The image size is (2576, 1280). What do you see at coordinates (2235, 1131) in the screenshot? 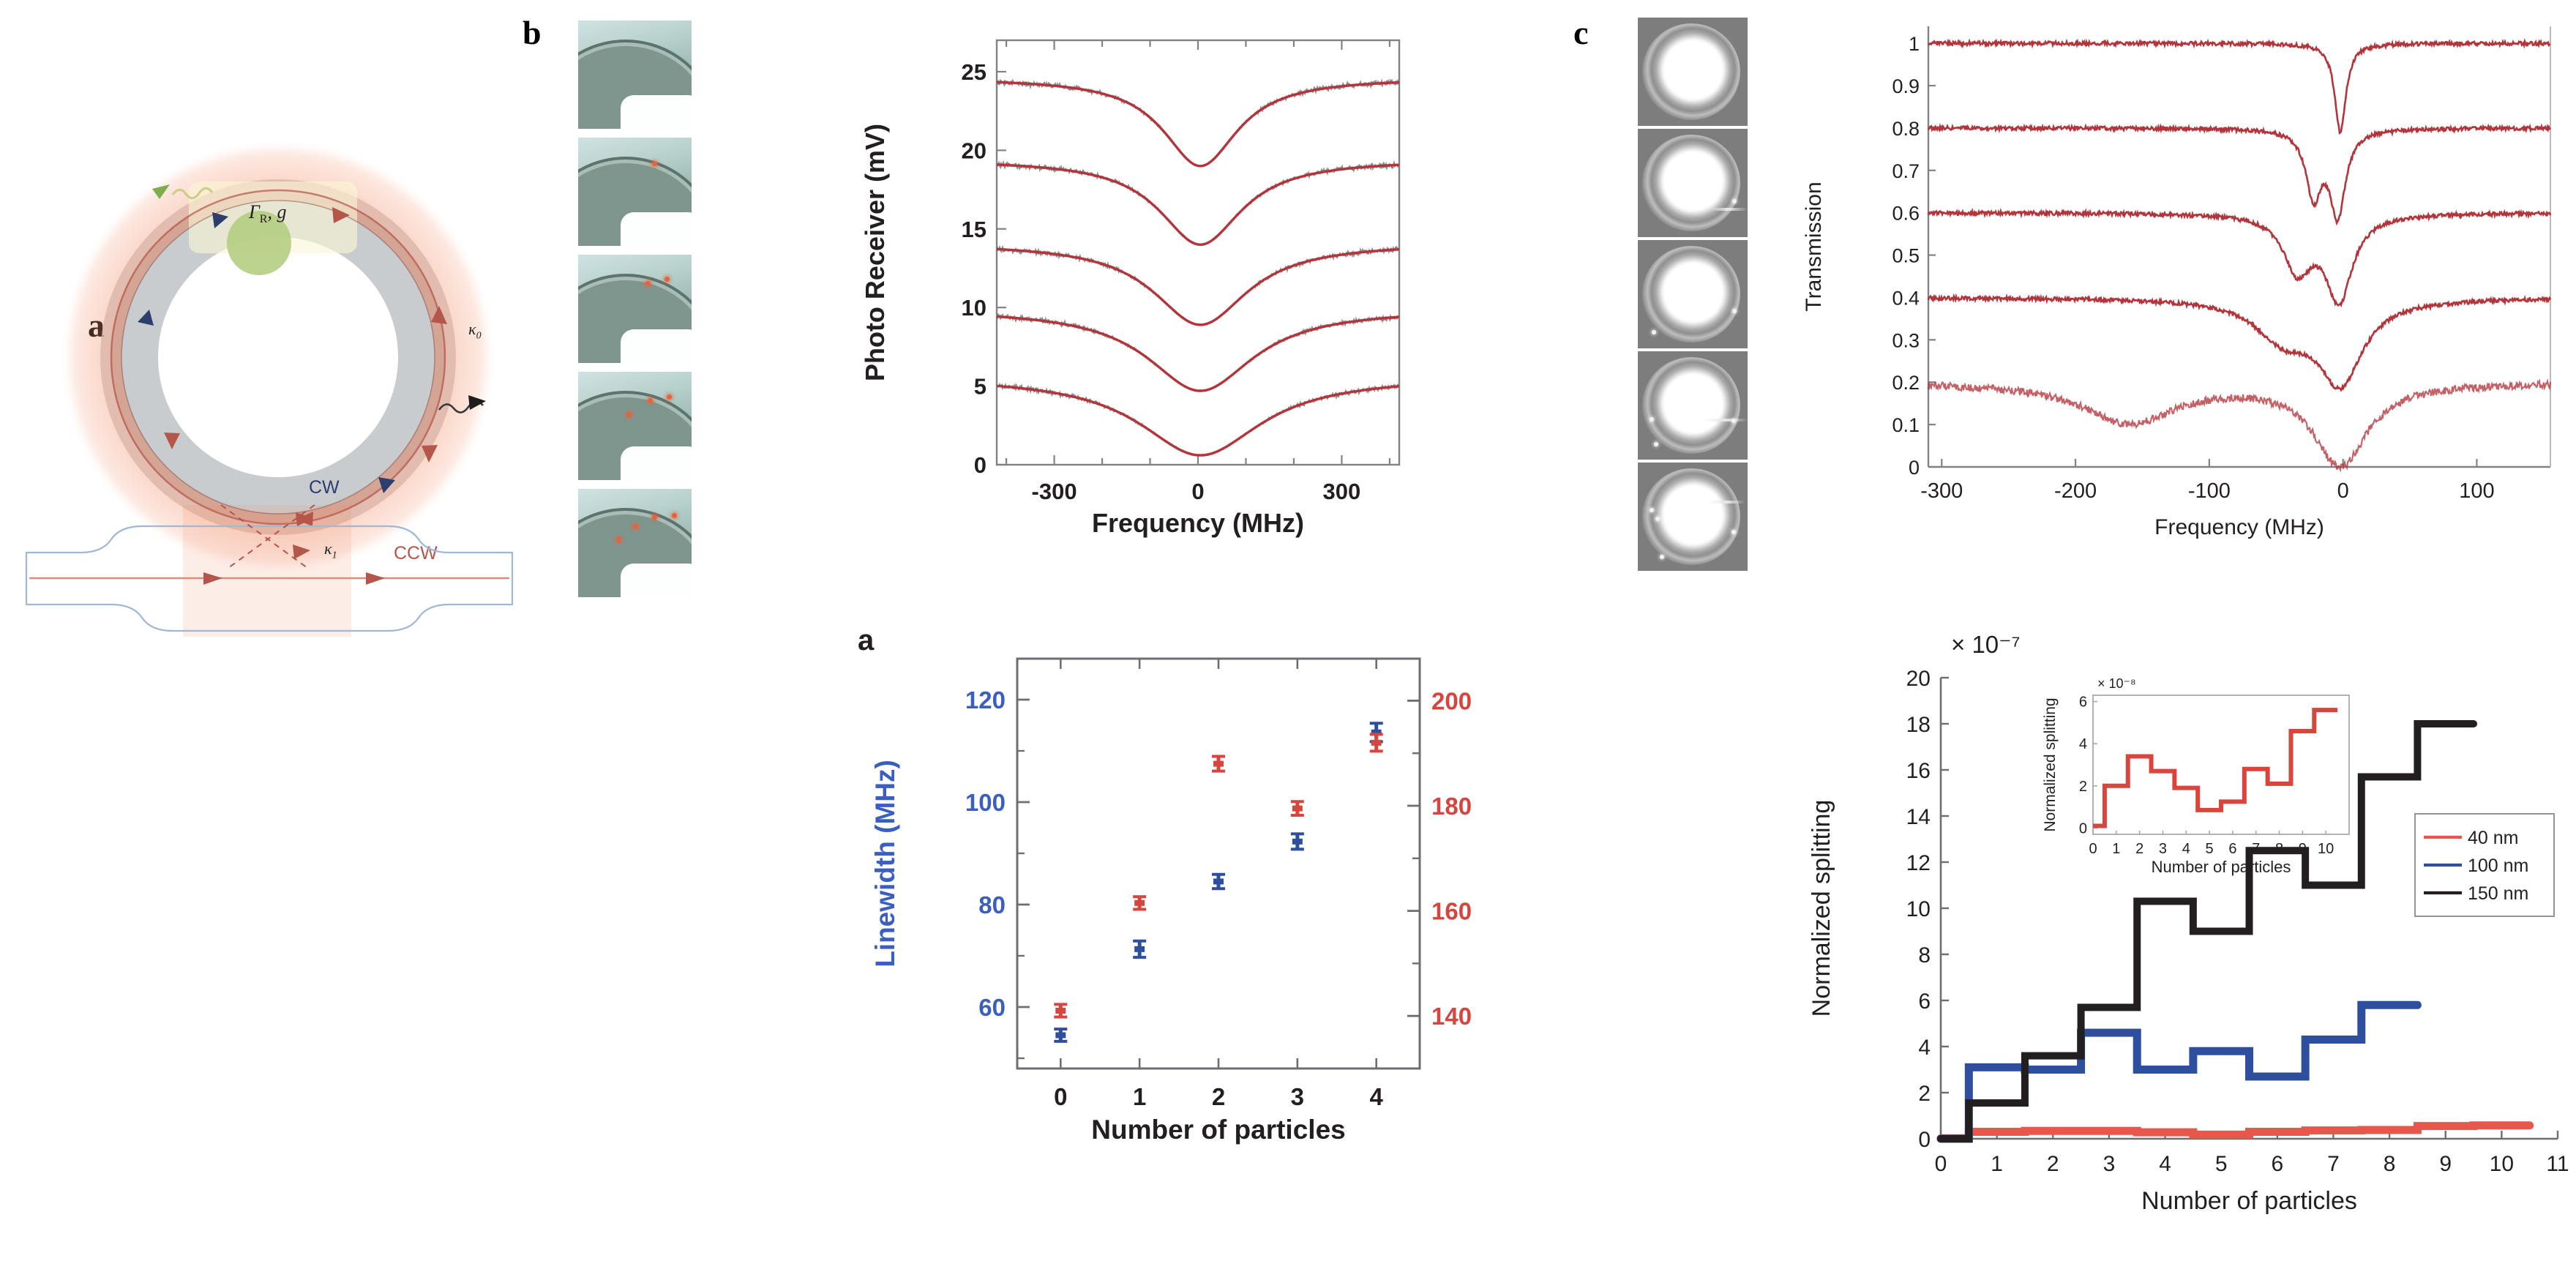
I see `splitting-step-40-nm` at bounding box center [2235, 1131].